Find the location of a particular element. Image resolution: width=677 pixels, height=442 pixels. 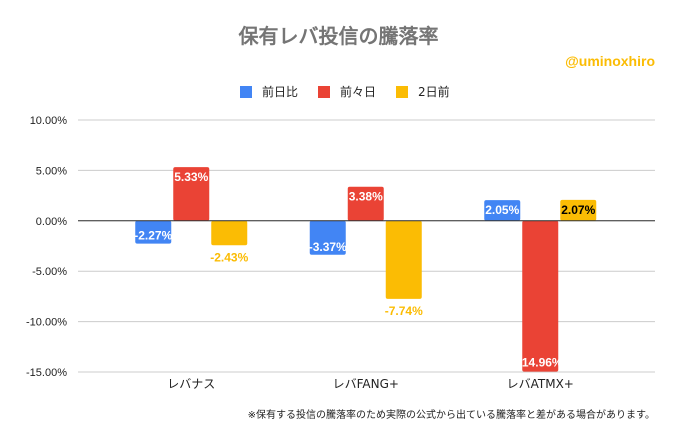

y-tick-label: 0.00% is located at coordinates (51, 222).